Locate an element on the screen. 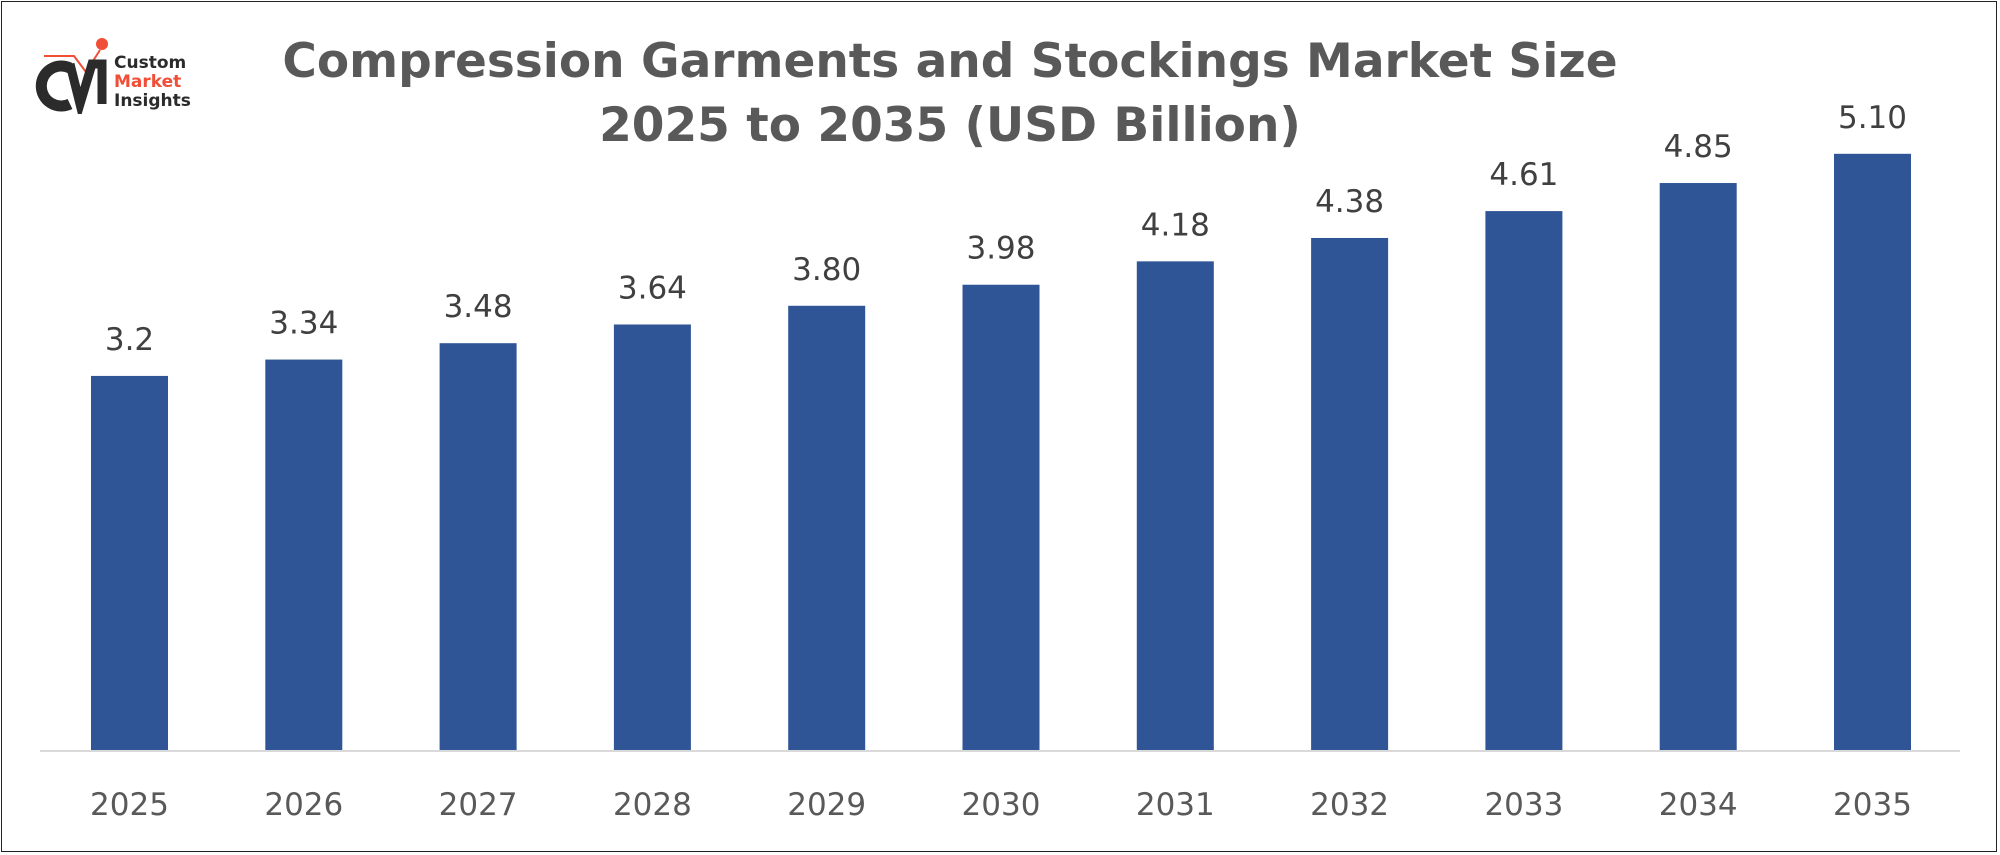 The height and width of the screenshot is (855, 2000). x-tick-label-2034: 2034 is located at coordinates (1698, 805).